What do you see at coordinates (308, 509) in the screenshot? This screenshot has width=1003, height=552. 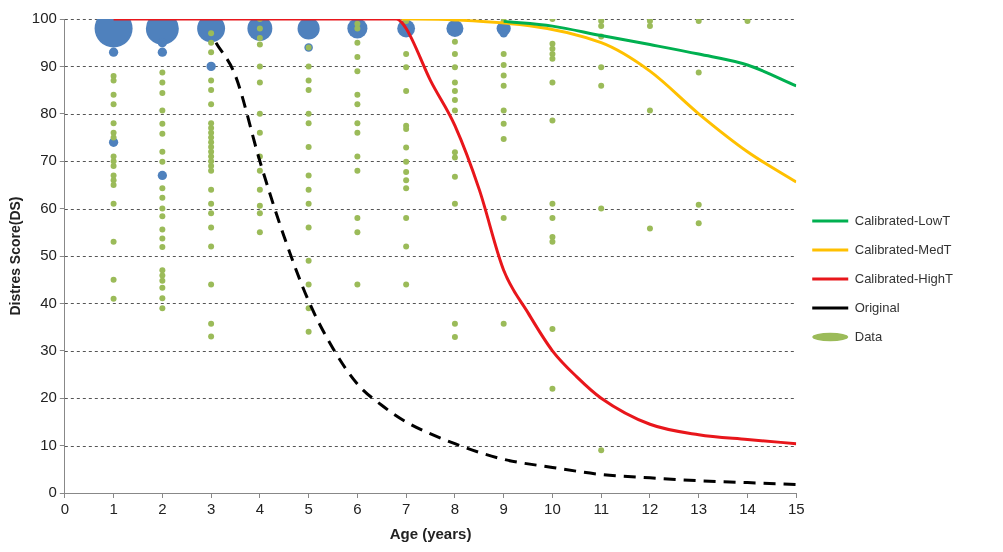 I see `x-tick-label: 5` at bounding box center [308, 509].